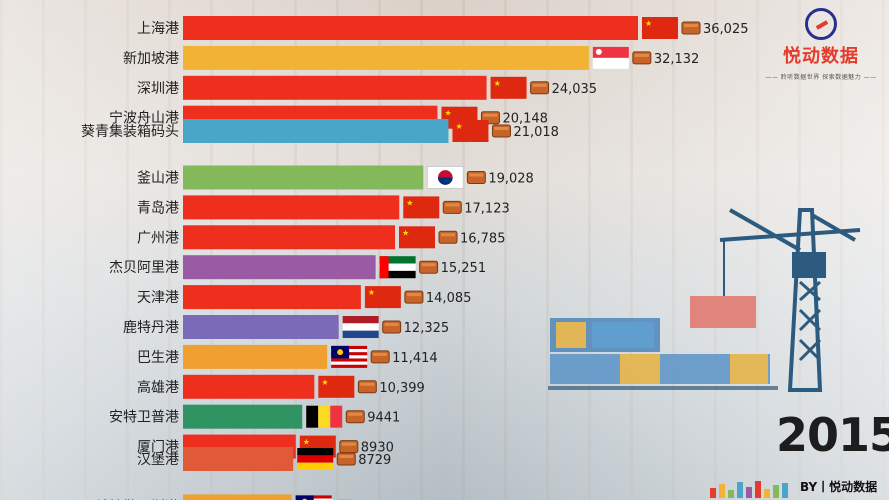  Describe the element at coordinates (677, 59) in the screenshot. I see `value-label: 32,132` at that location.